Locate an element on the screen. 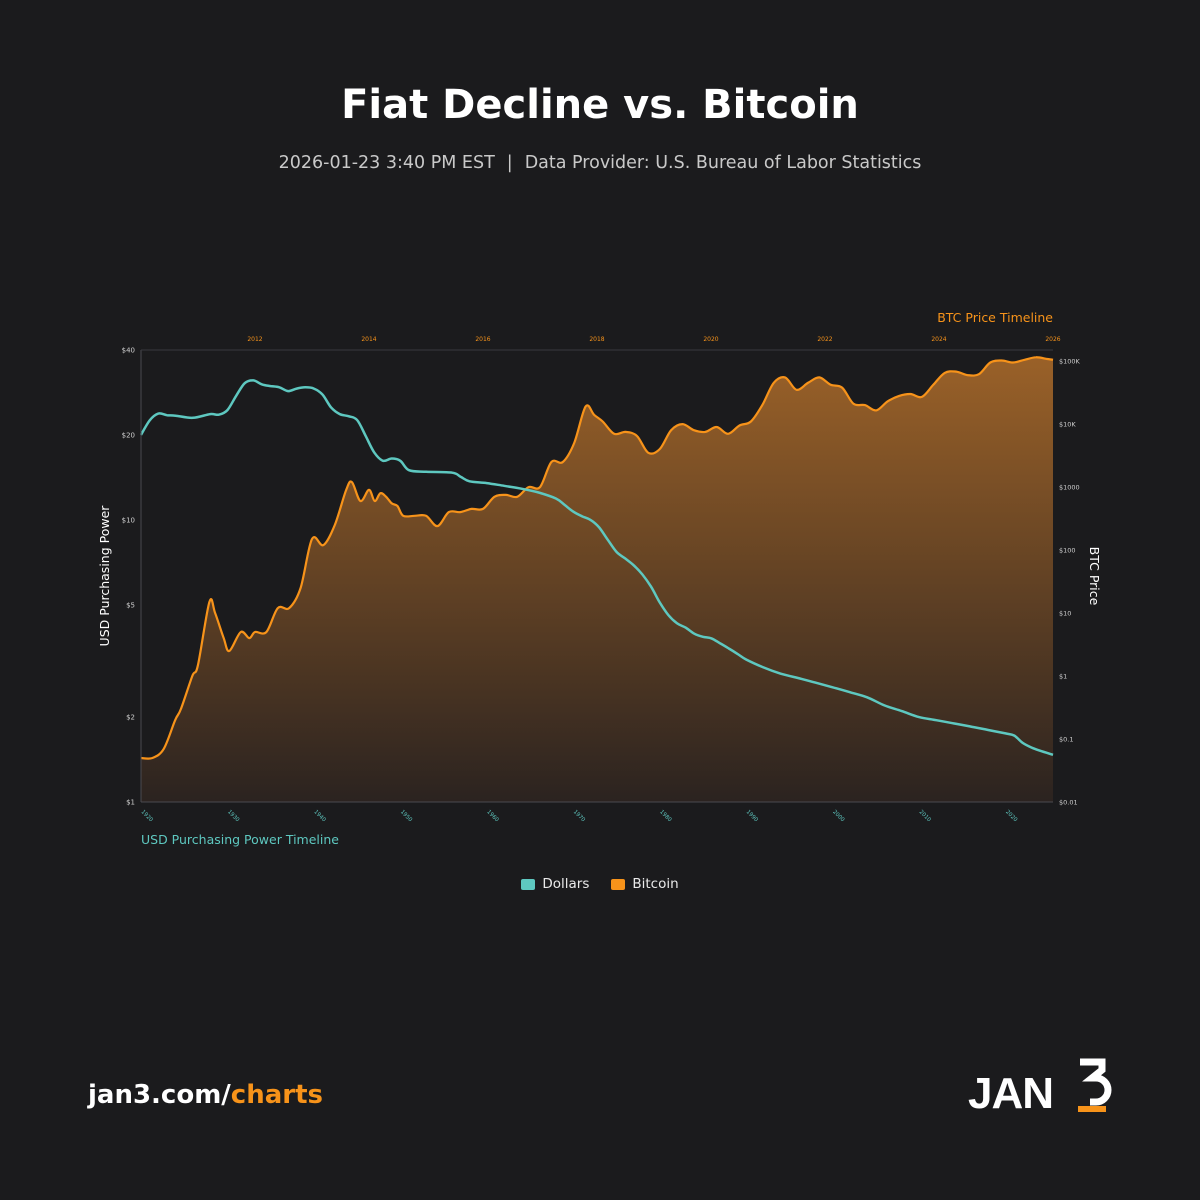 This screenshot has height=1200, width=1200. x-bottom-tick-label: 1960 is located at coordinates (492, 816).